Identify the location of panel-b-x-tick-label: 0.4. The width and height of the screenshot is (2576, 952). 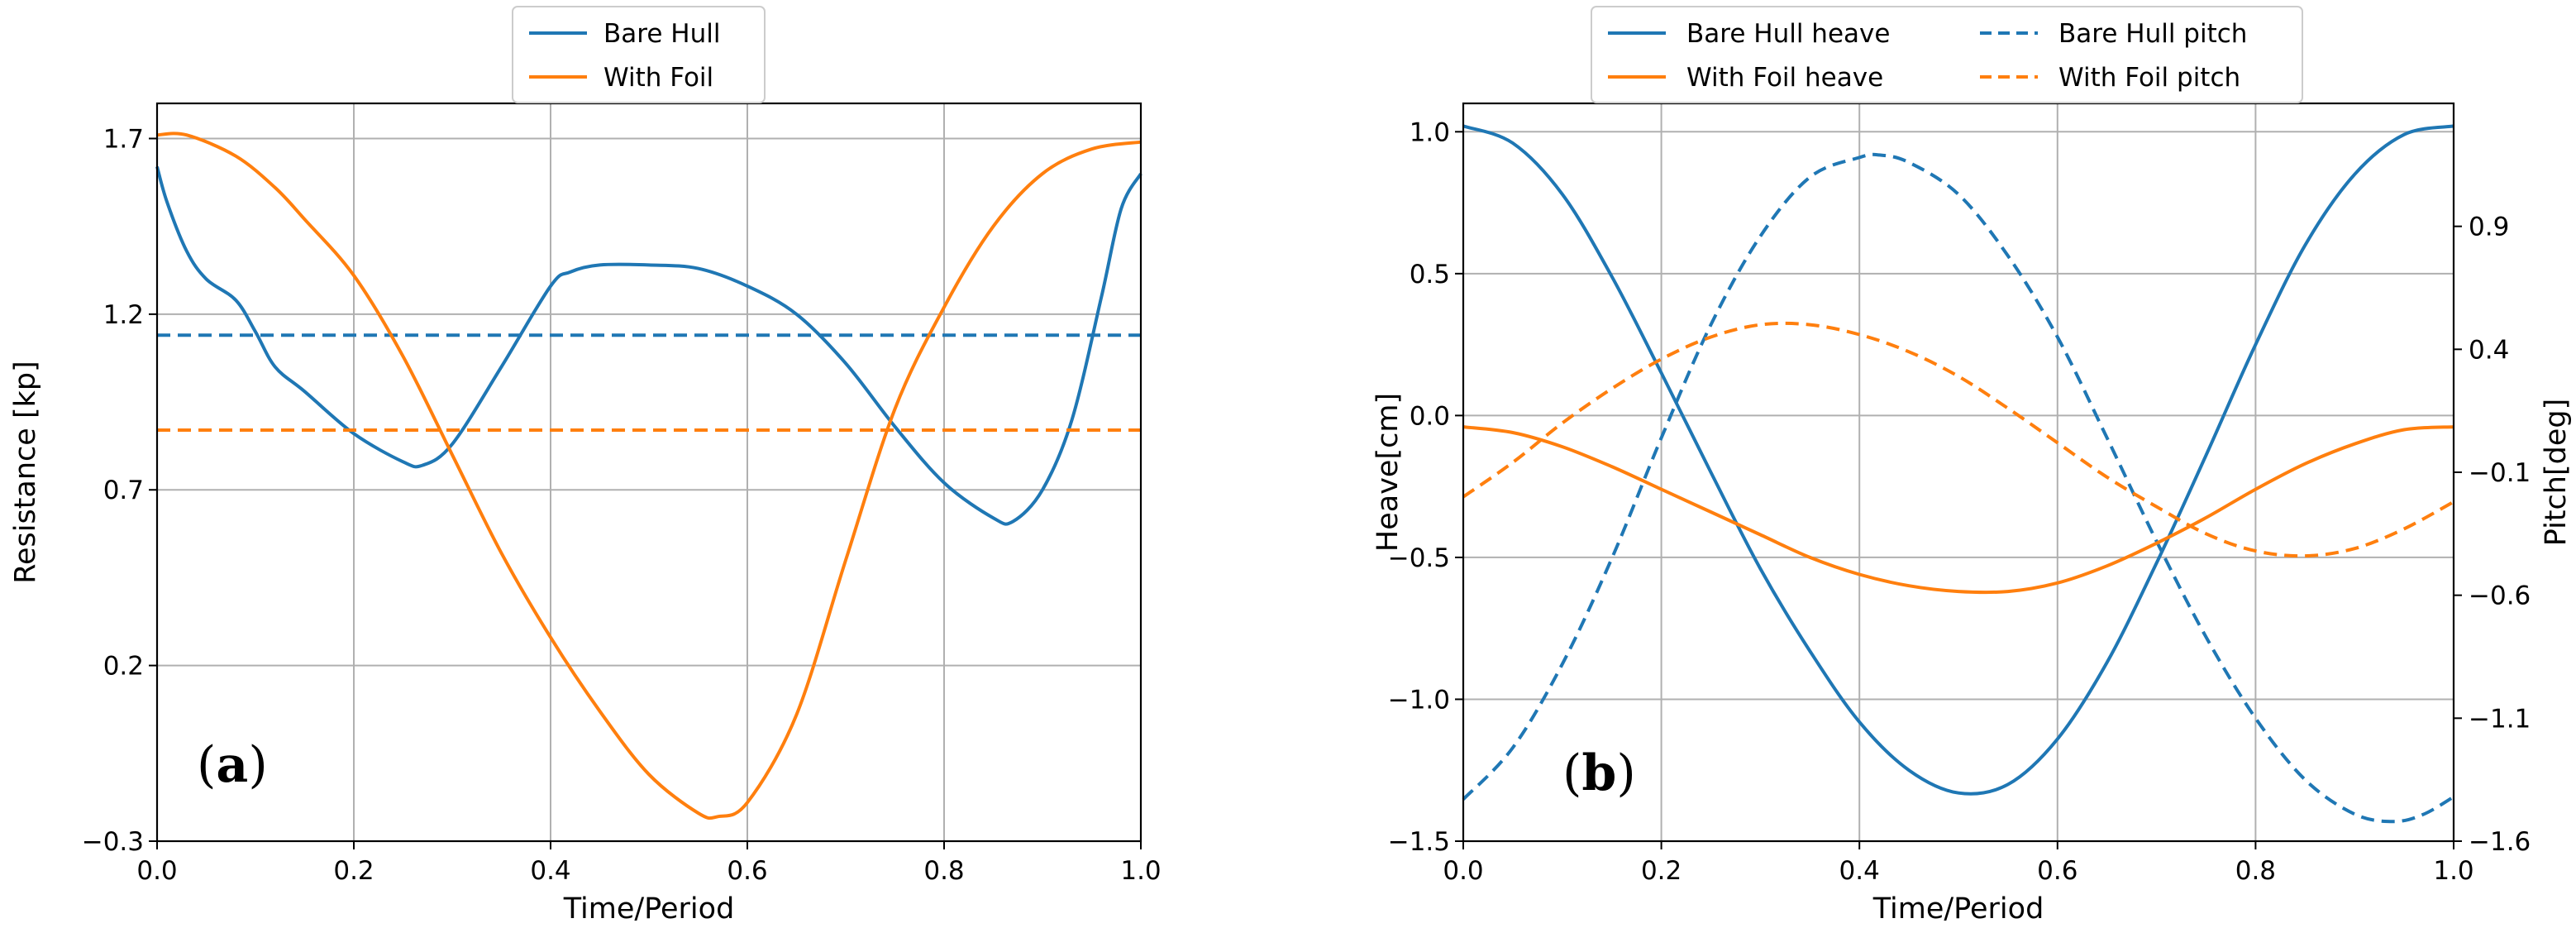
(1859, 871).